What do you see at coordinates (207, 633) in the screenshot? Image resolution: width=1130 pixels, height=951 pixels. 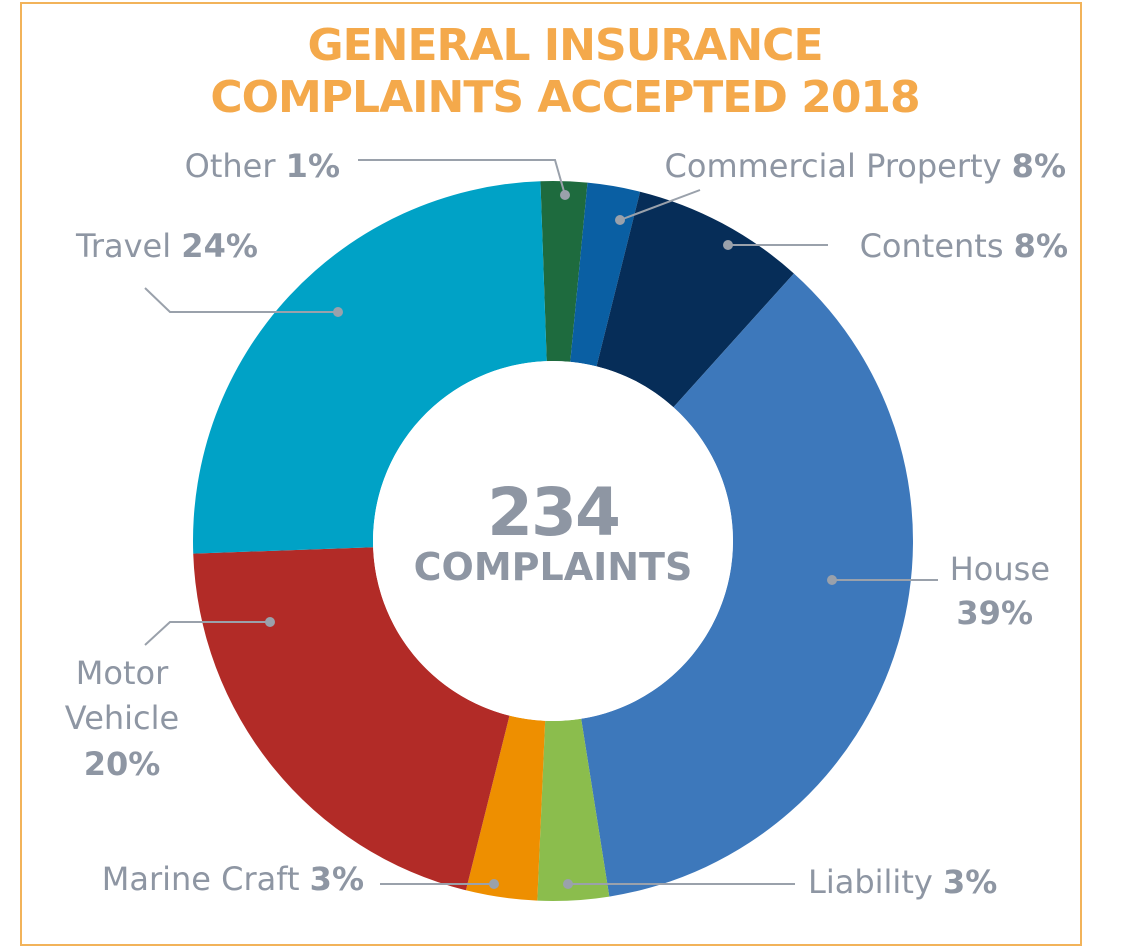 I see `leader-motor` at bounding box center [207, 633].